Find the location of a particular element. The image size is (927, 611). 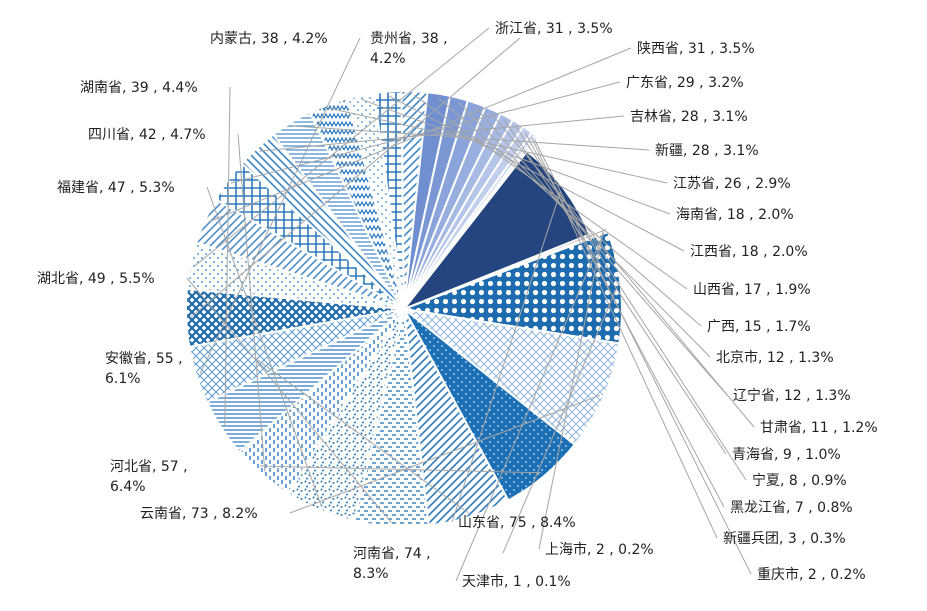

data-label-line: 陕西省, 31 , 3.5% is located at coordinates (696, 49).